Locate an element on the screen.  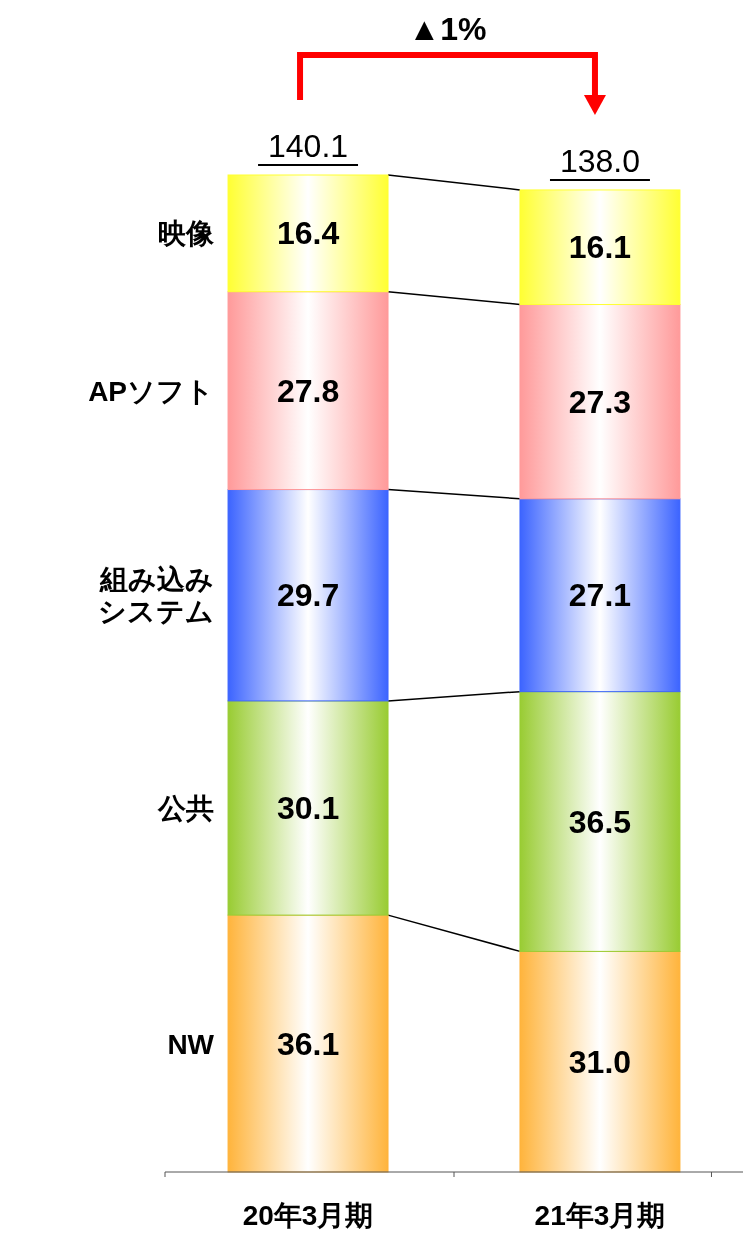
data-label: 30.1 is located at coordinates (308, 808).